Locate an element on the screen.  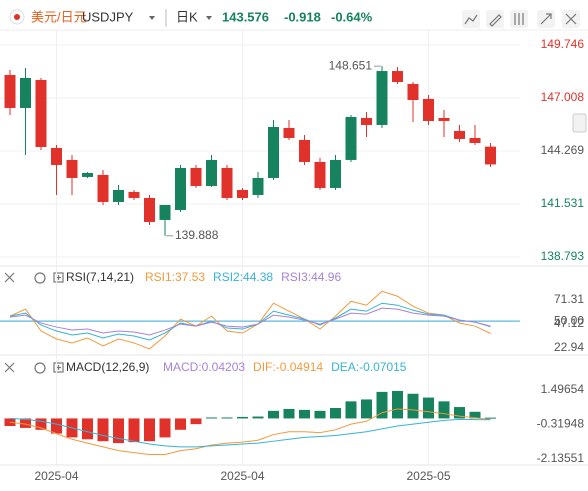
fullscreen-icon is located at coordinates (546, 19).